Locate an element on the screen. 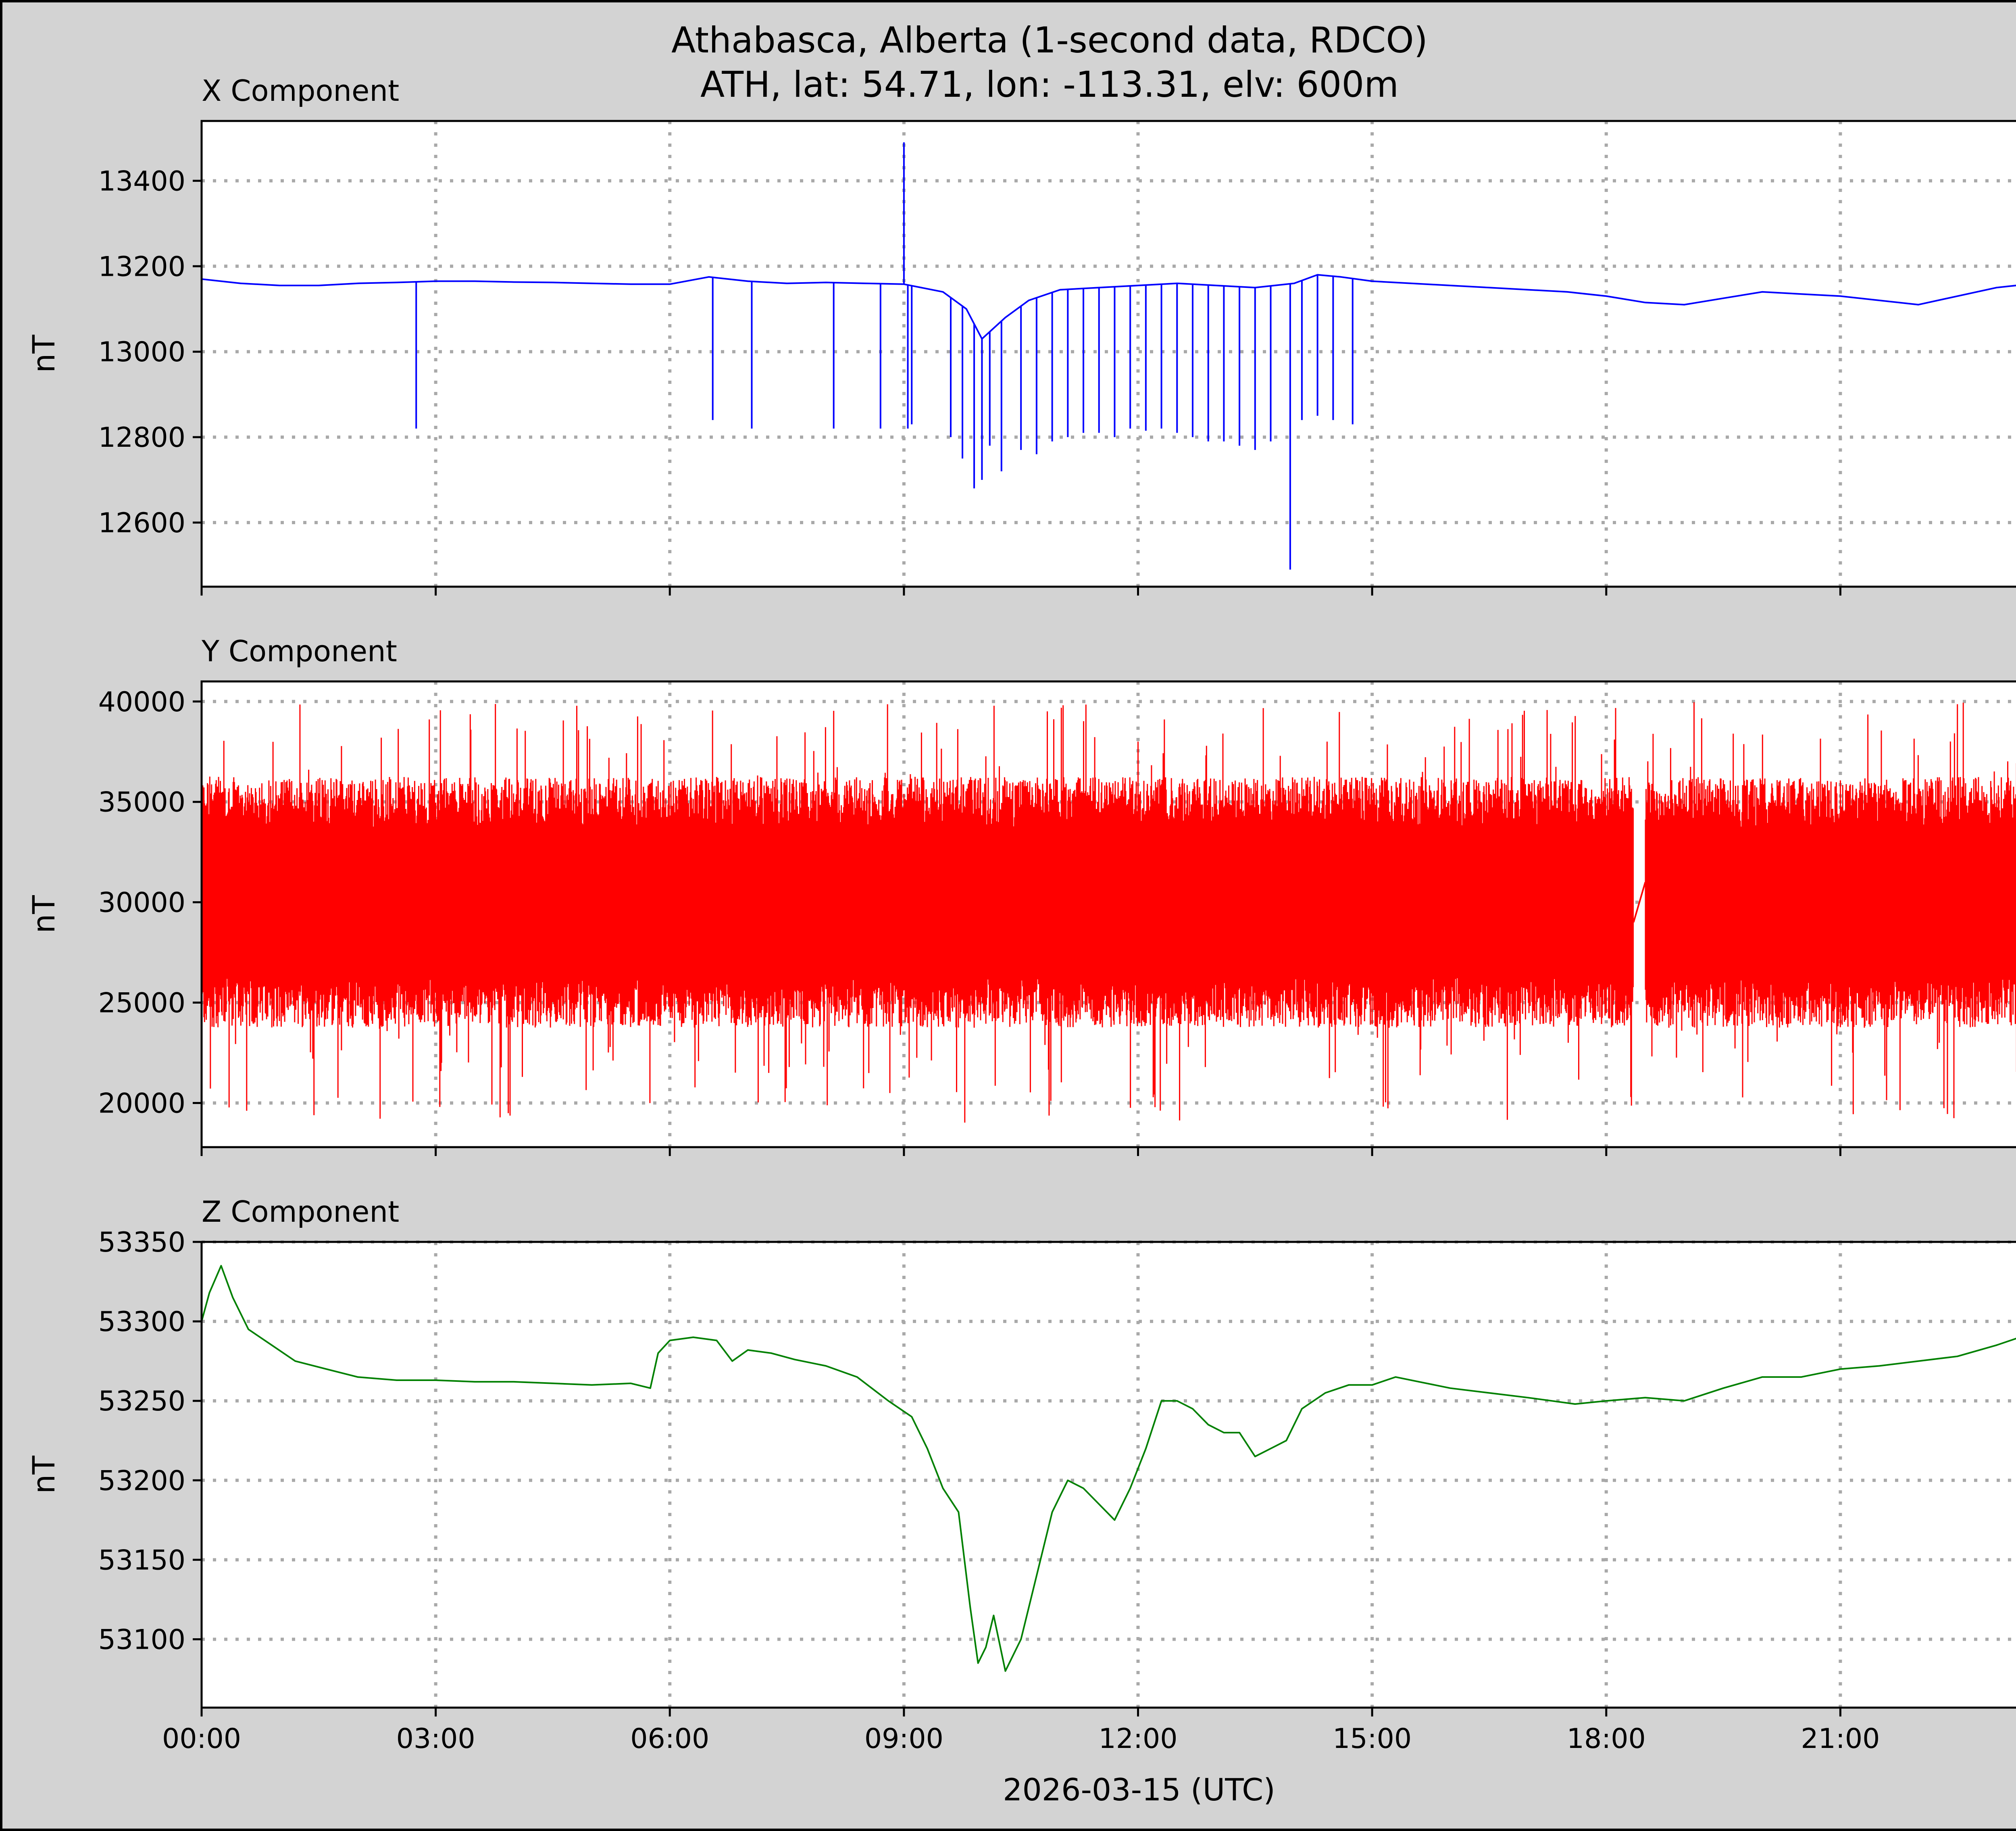  x-tick-label: 09:00 is located at coordinates (903, 1739).